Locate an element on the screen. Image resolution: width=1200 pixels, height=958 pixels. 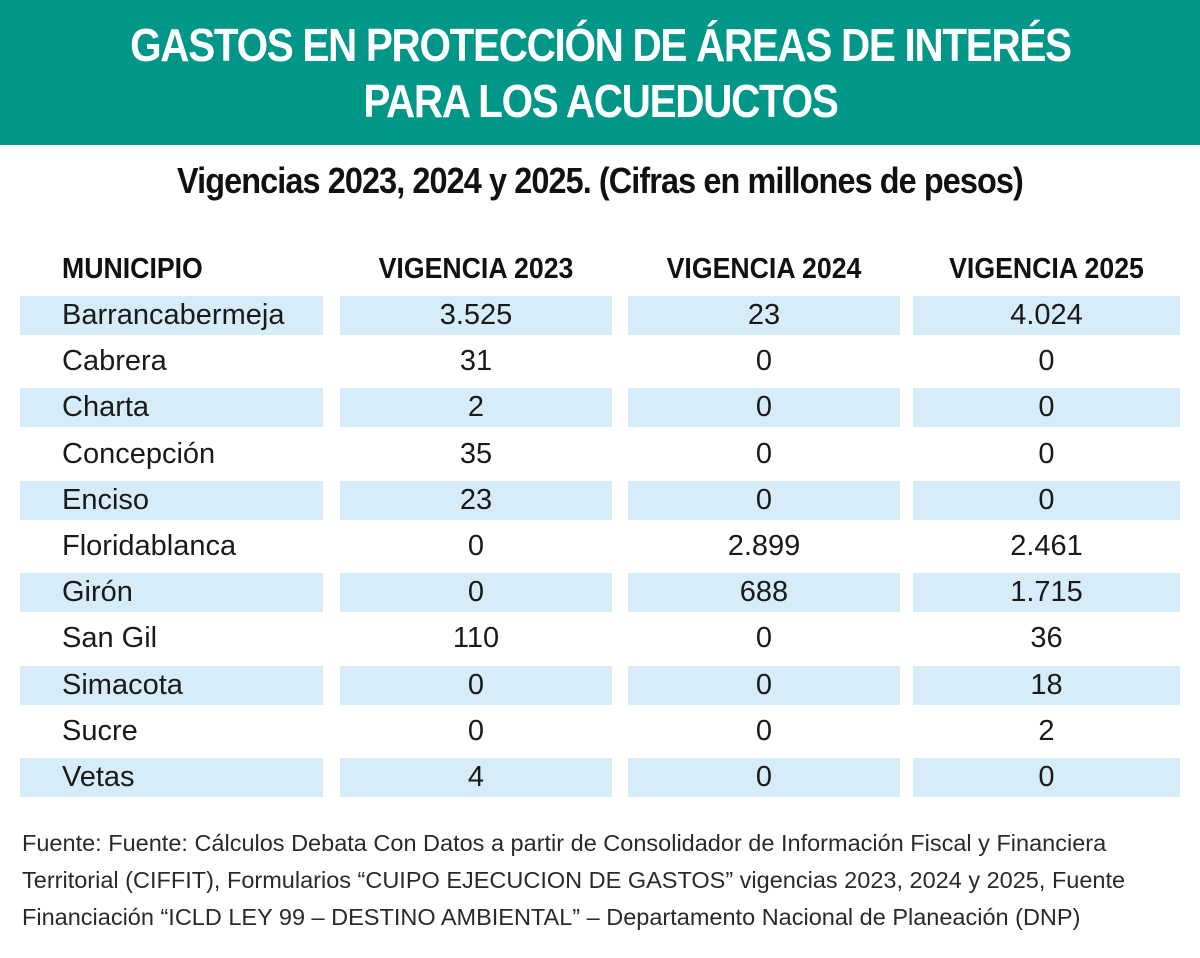
table-row: Barrancabermeja 3.525 23 4.024 is located at coordinates (600, 316).